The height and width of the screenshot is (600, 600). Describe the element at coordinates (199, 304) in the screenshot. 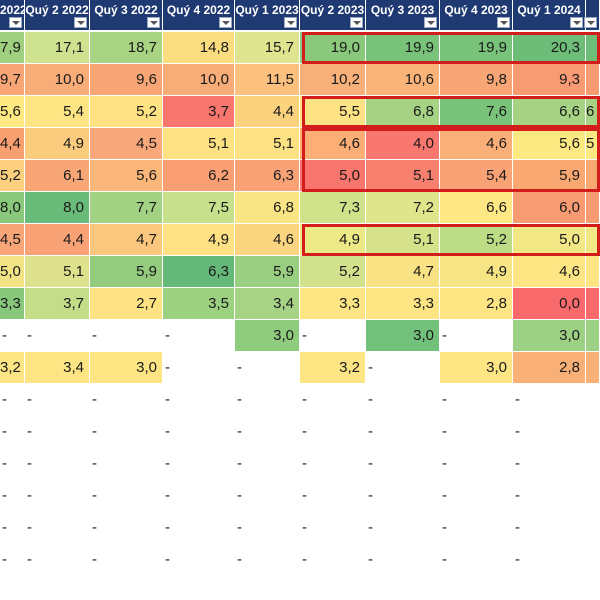

I see `table-cell: 3,5` at that location.